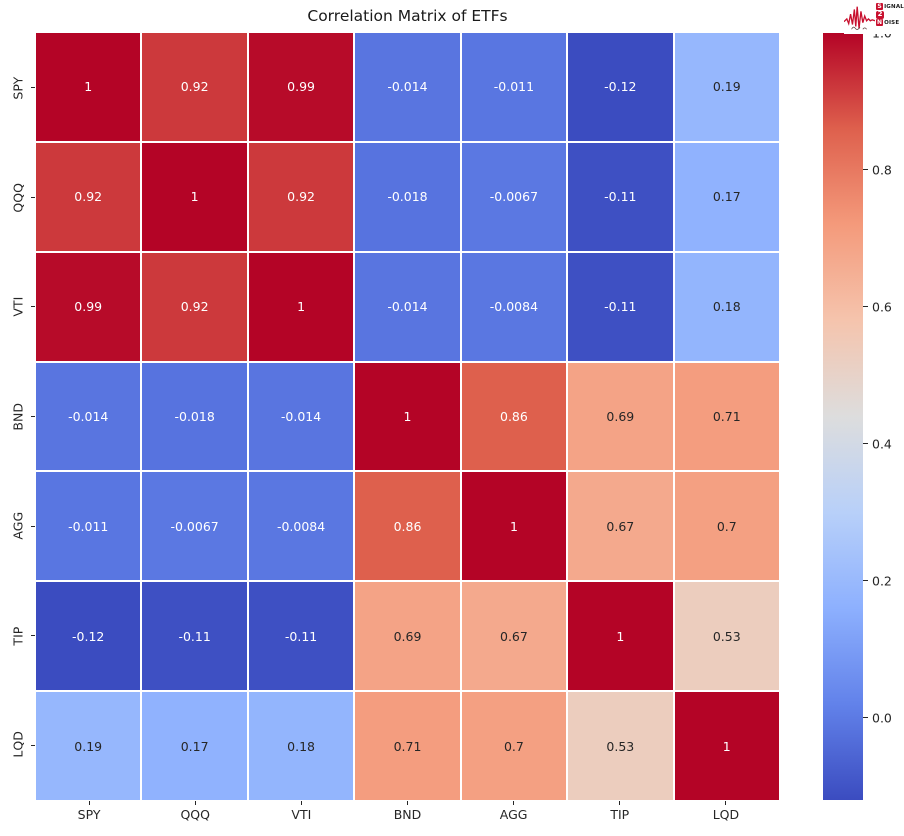 The width and height of the screenshot is (904, 836). What do you see at coordinates (194, 636) in the screenshot?
I see `heatmap-cell-TIP-QQQ: -0.11` at bounding box center [194, 636].